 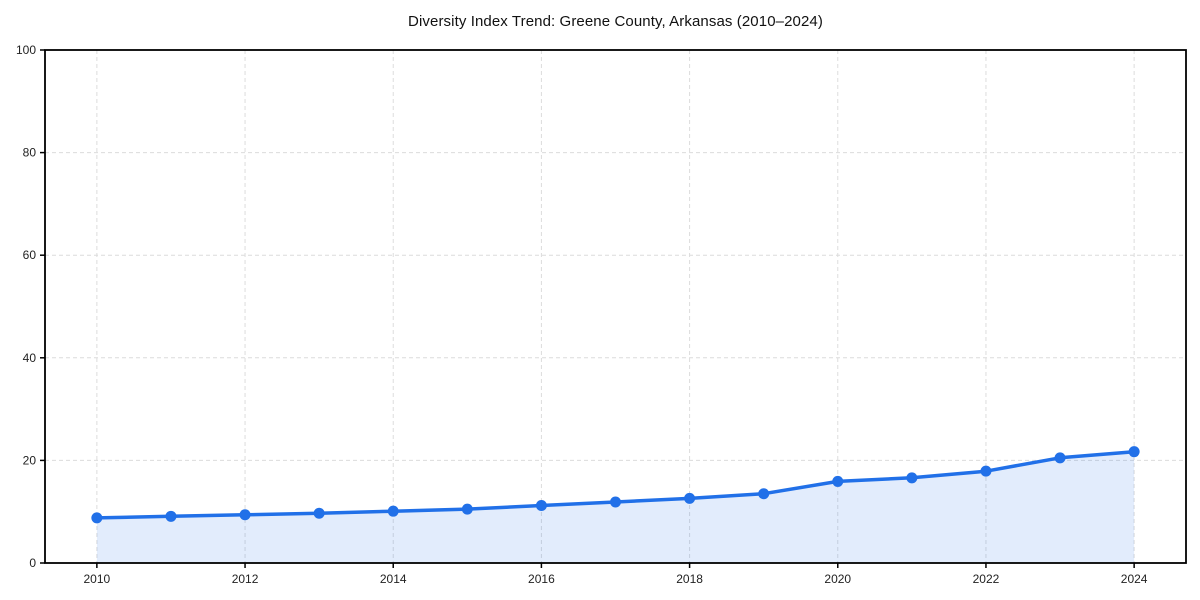 What do you see at coordinates (97, 579) in the screenshot?
I see `x-tick-label: 2010` at bounding box center [97, 579].